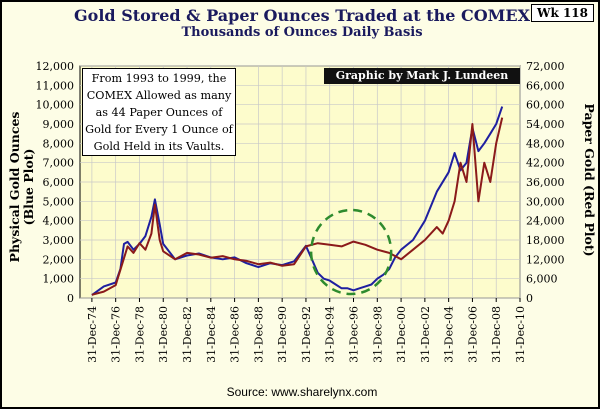 The width and height of the screenshot is (600, 409). I want to click on x-tick-label: 31-Dec-06, so click(472, 334).